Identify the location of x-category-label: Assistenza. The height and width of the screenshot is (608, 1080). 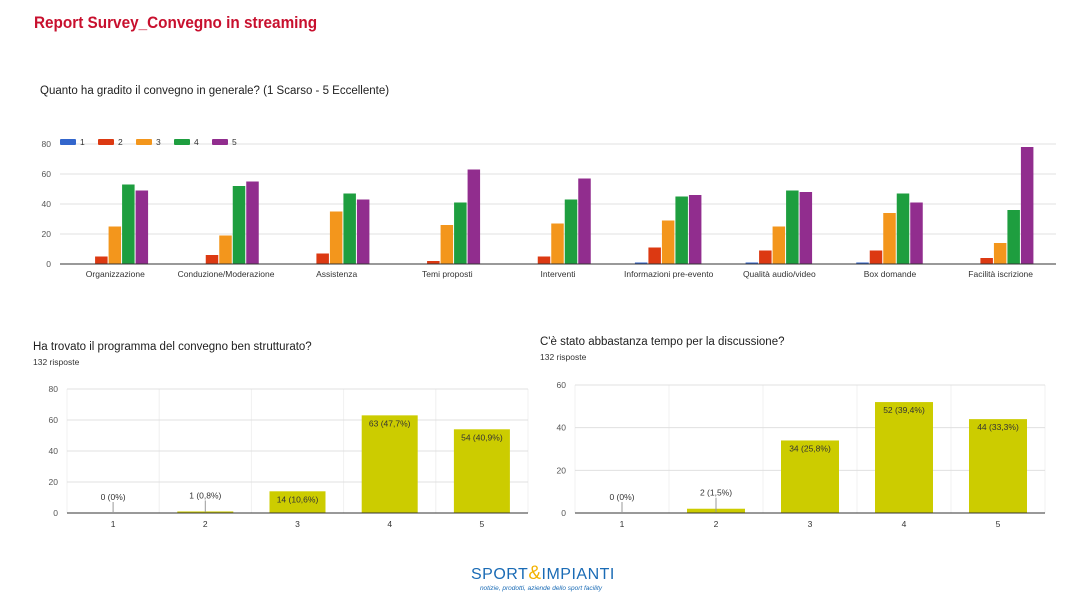
(336, 274).